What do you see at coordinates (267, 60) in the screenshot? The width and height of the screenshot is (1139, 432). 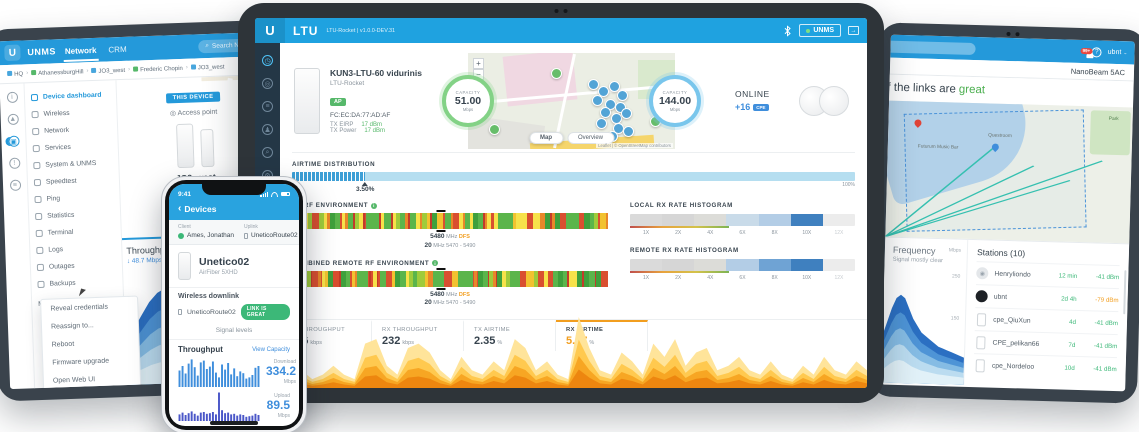 I see `dashboard-icon: ◷` at bounding box center [267, 60].